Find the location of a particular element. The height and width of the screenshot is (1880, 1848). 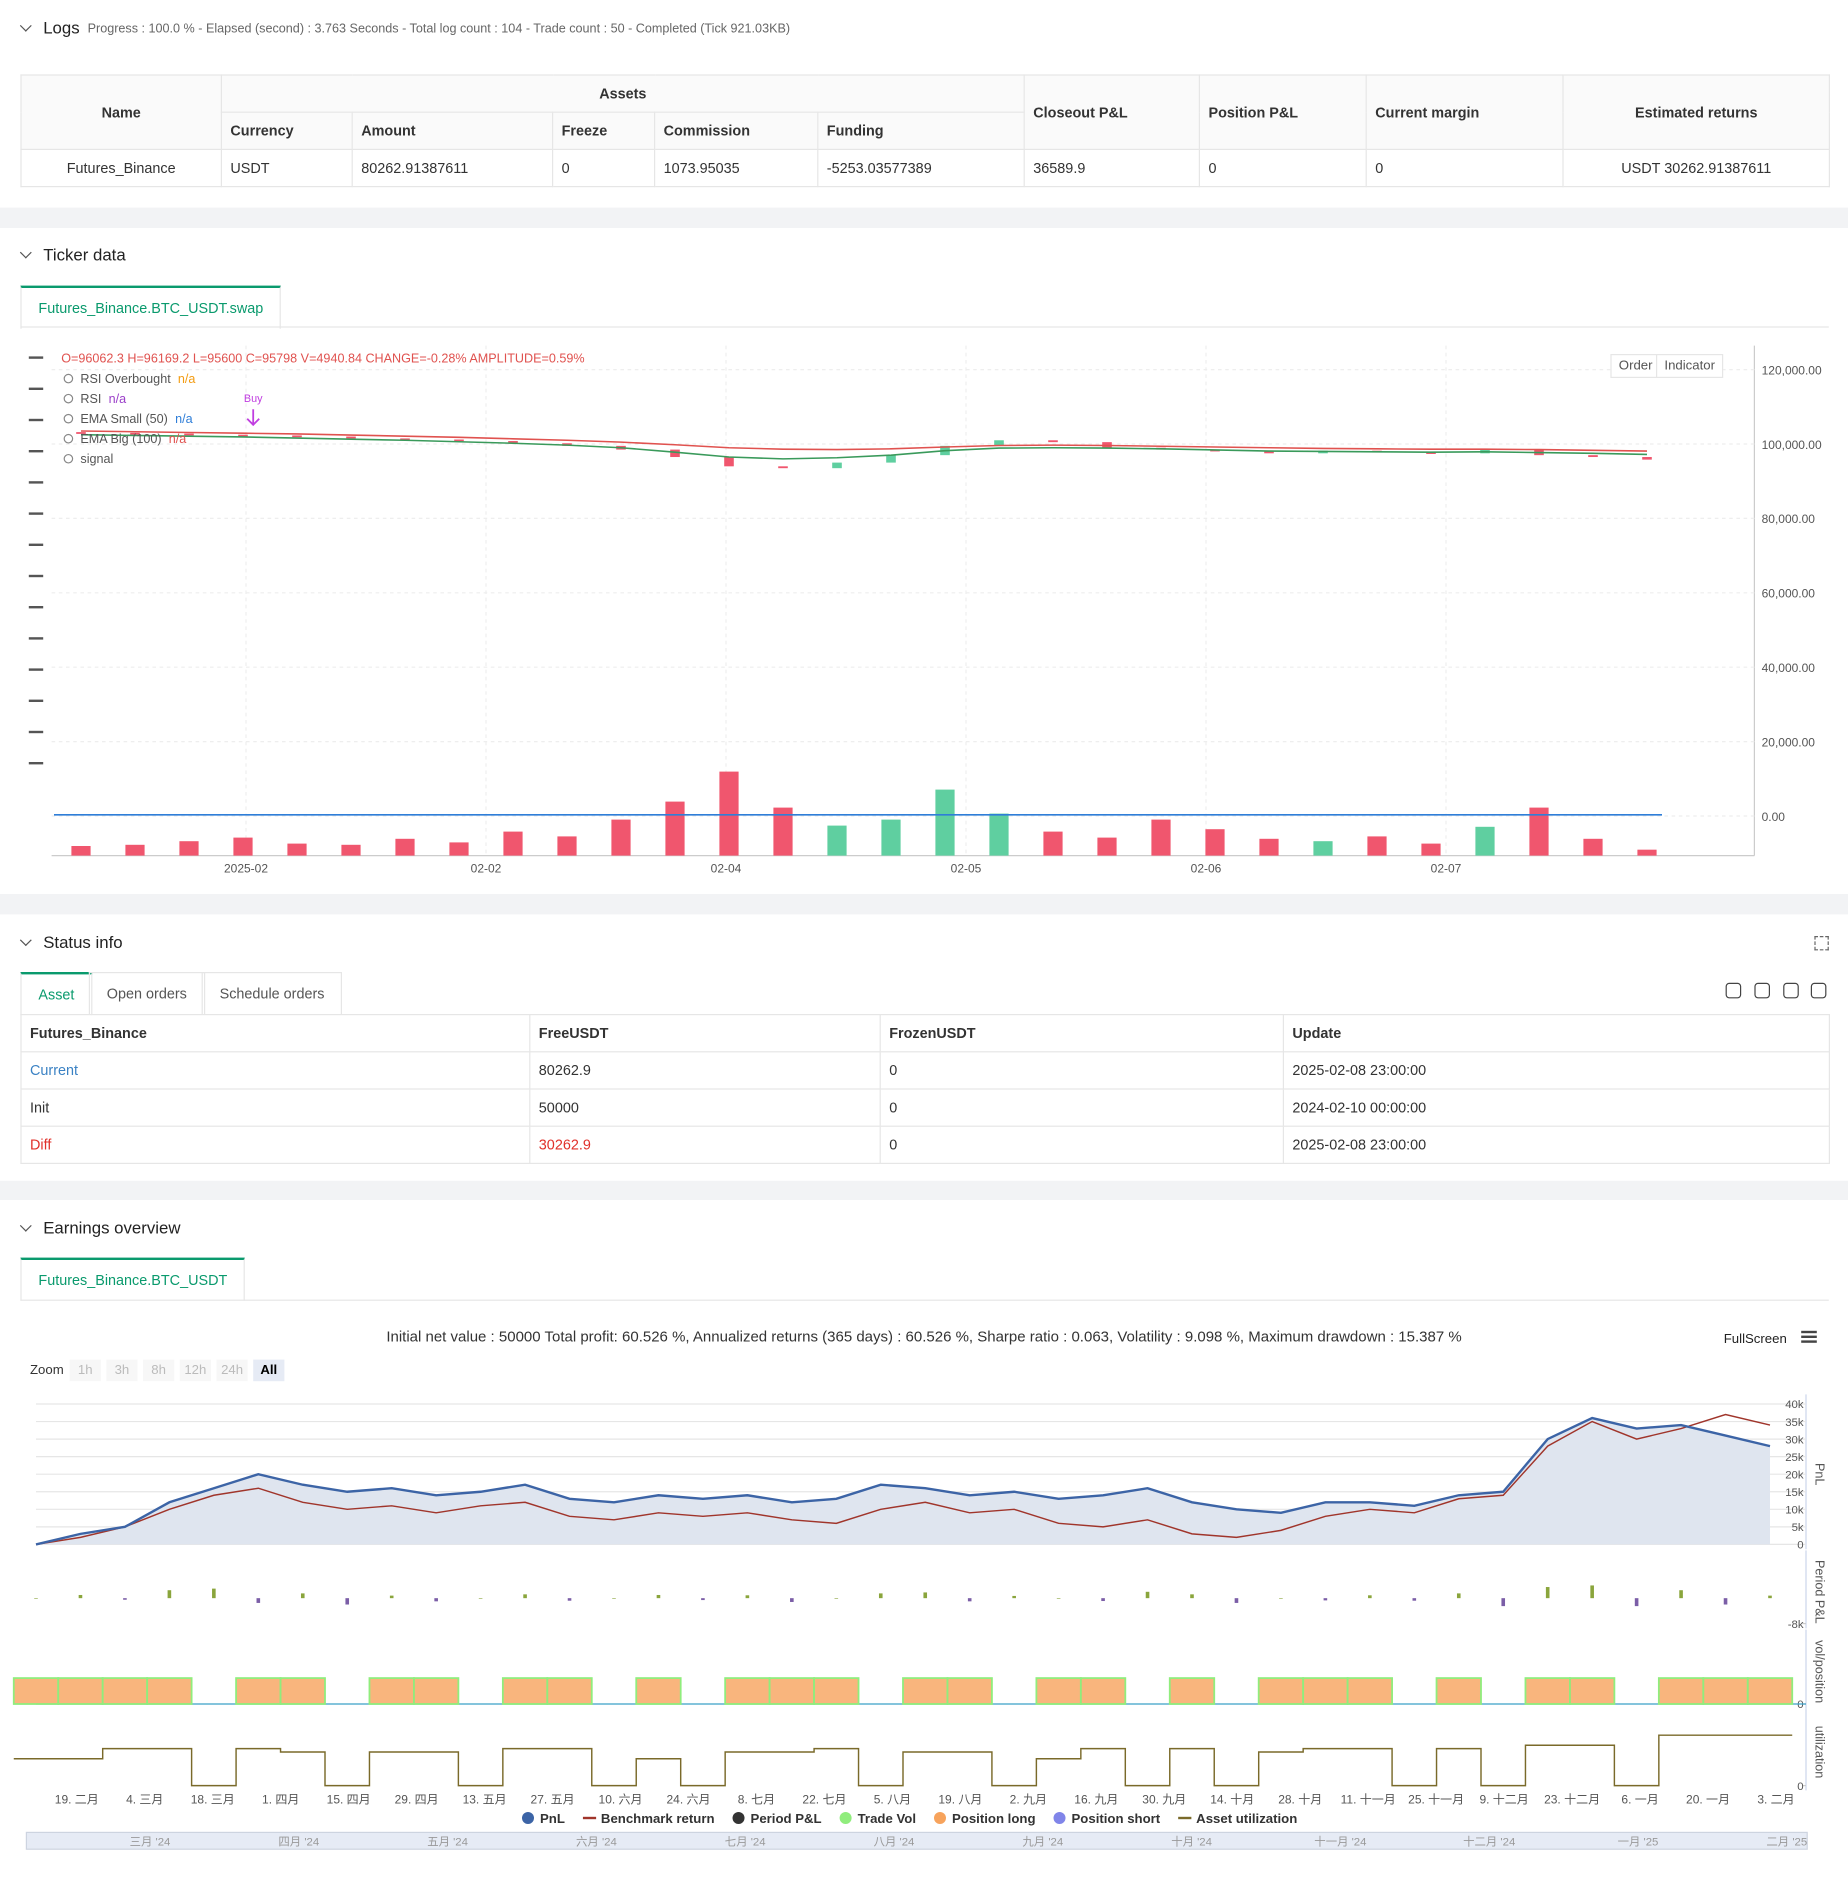

section-title: Logs is located at coordinates (61, 28).